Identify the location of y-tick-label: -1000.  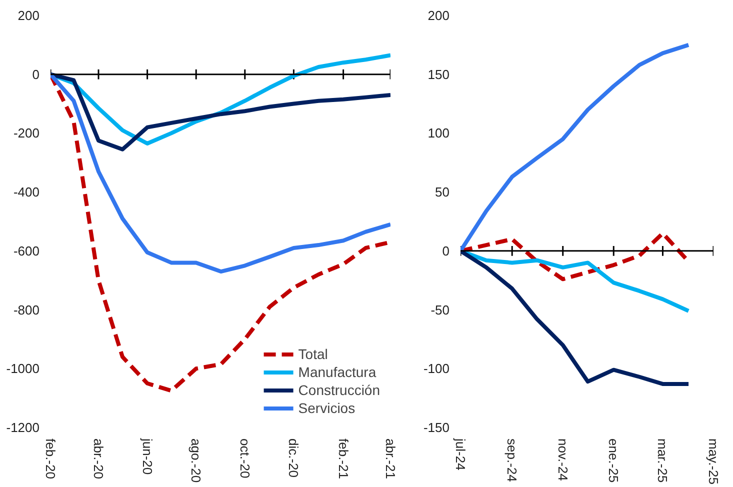
(23, 368).